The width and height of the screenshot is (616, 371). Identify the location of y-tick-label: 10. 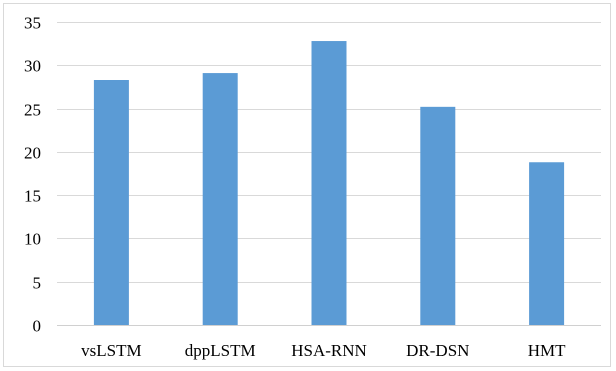
(32, 239).